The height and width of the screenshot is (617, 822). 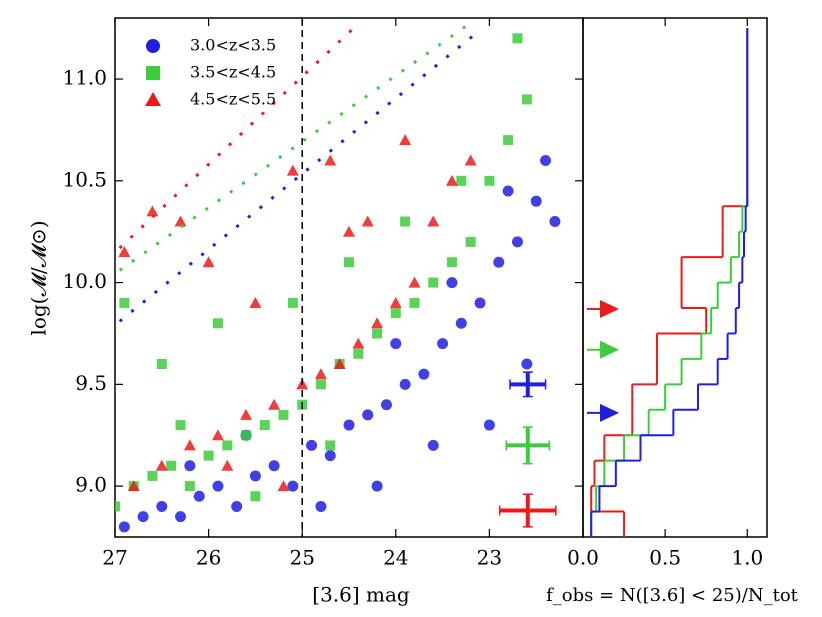 I want to click on legend-label: 3.0<z<3.5, so click(x=233, y=45).